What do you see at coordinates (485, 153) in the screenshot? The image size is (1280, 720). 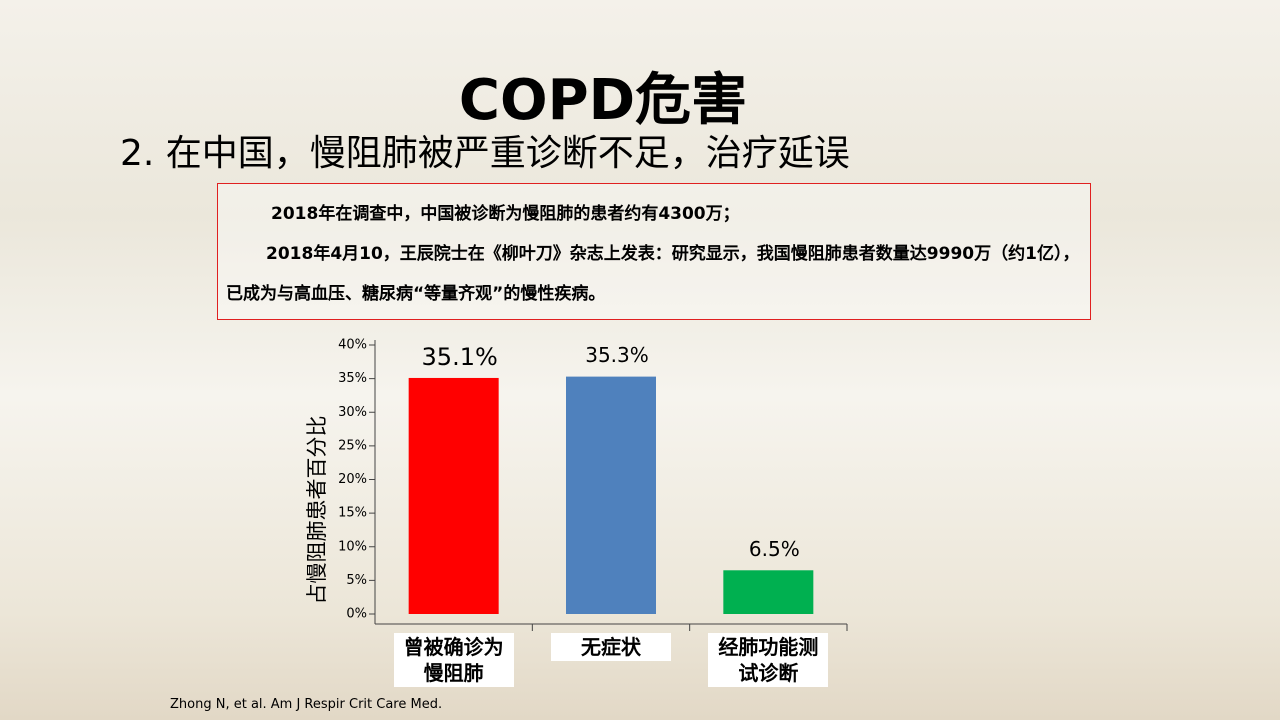 I see `slide-subtitle: 2. 在中国，慢阻肺被严重诊断不足，治疗延误` at bounding box center [485, 153].